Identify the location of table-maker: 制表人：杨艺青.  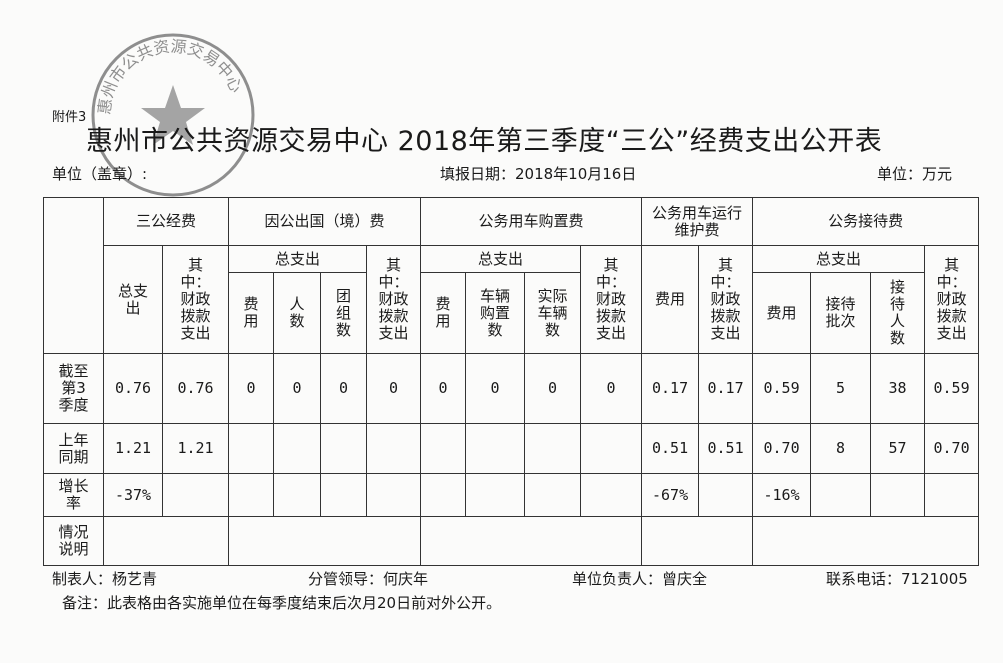
(105, 579).